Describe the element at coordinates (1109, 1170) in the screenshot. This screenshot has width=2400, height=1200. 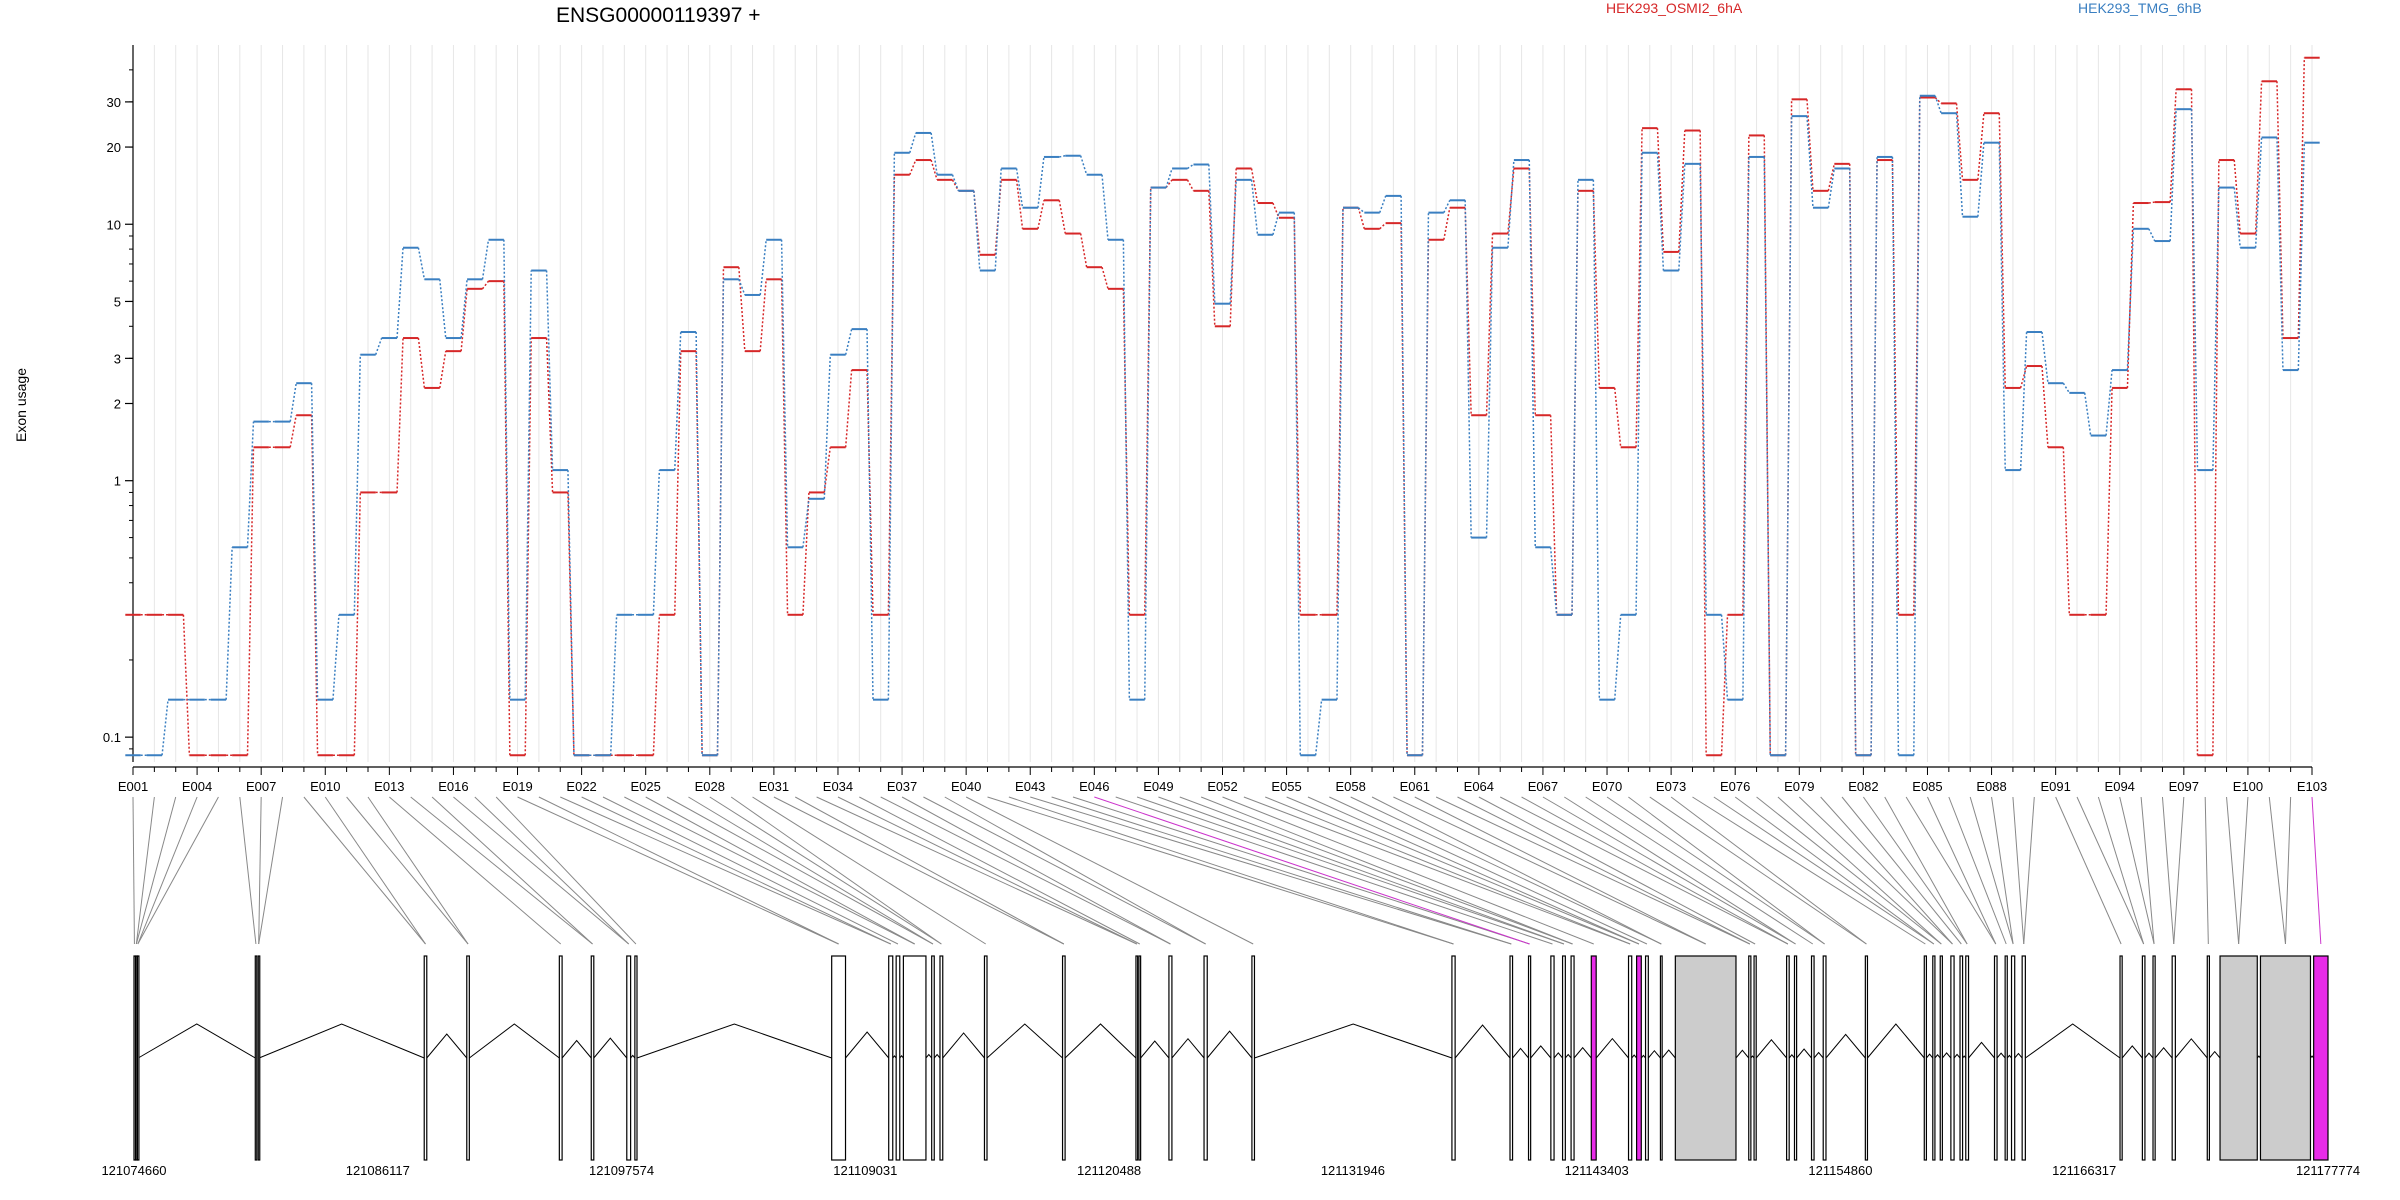
I see `coordinate-label: 121120488` at that location.